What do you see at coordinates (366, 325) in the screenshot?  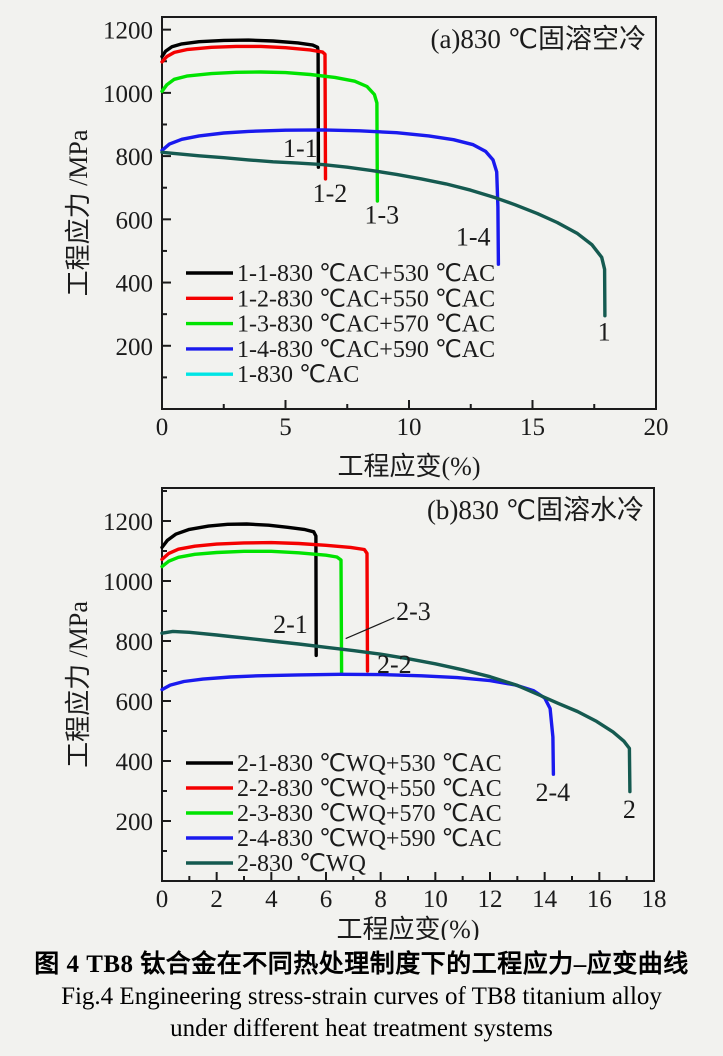 I see `legend-label: 1-3-830 ℃AC+570 ℃AC` at bounding box center [366, 325].